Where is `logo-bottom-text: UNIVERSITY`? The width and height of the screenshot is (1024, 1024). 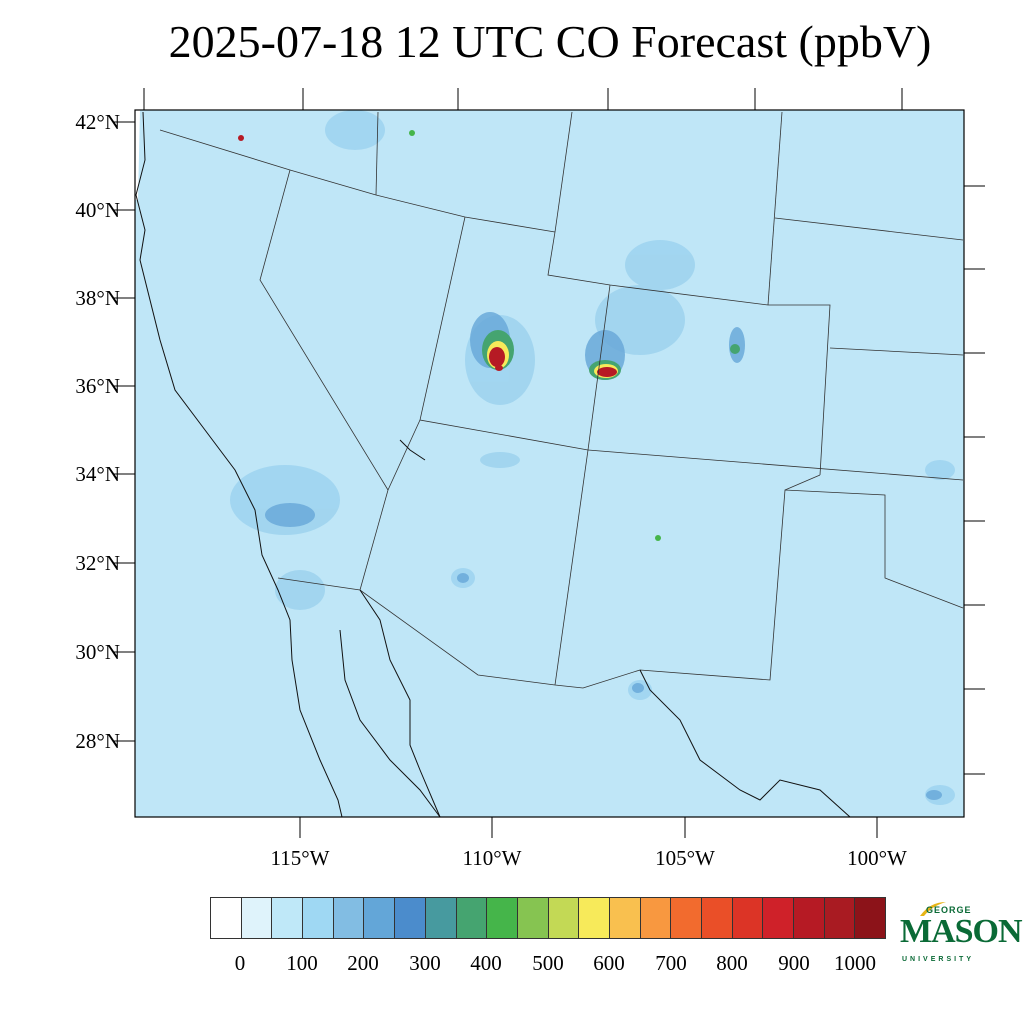 logo-bottom-text: UNIVERSITY is located at coordinates (938, 959).